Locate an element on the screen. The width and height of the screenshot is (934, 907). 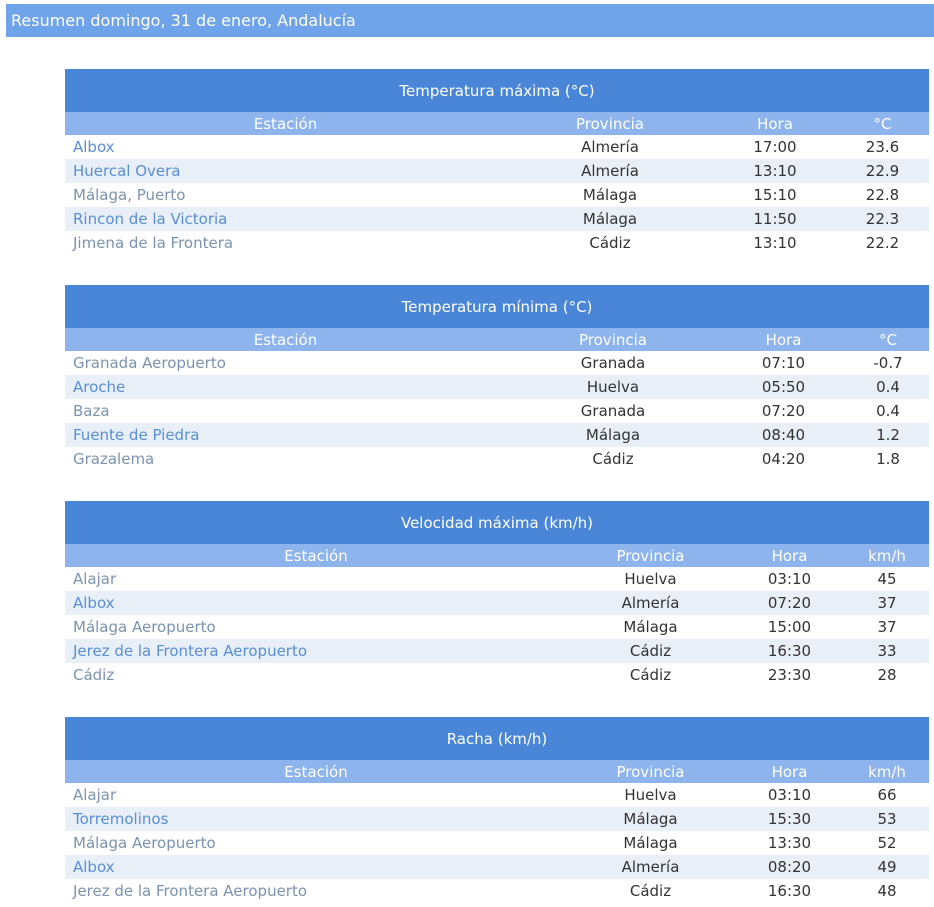
station-link: Cádiz is located at coordinates (94, 675).